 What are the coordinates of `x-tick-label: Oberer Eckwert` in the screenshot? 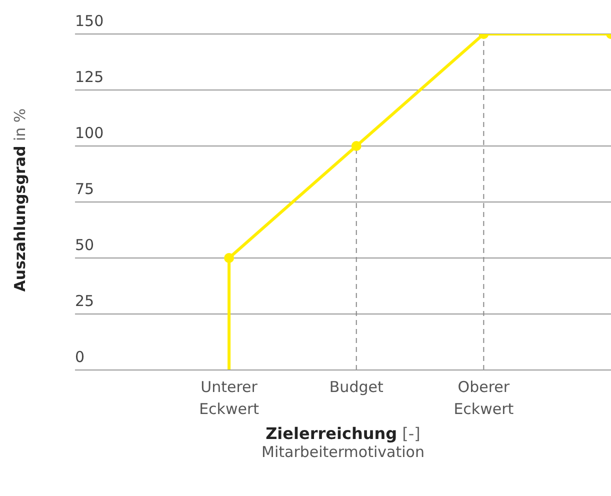 It's located at (484, 398).